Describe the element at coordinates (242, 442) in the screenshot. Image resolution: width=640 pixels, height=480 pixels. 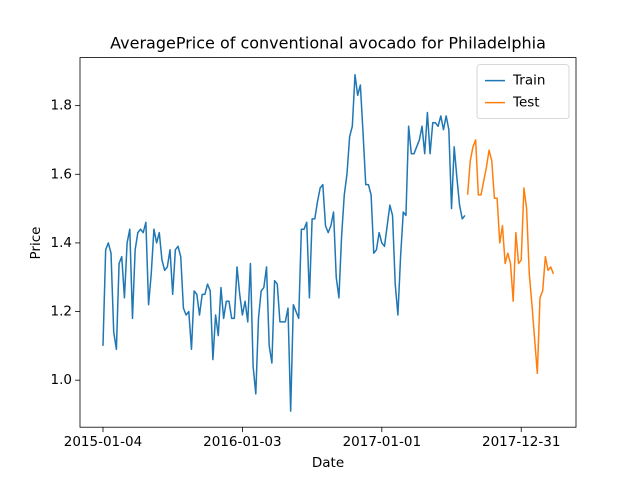
I see `x-tick-label: 2016-01-03` at that location.